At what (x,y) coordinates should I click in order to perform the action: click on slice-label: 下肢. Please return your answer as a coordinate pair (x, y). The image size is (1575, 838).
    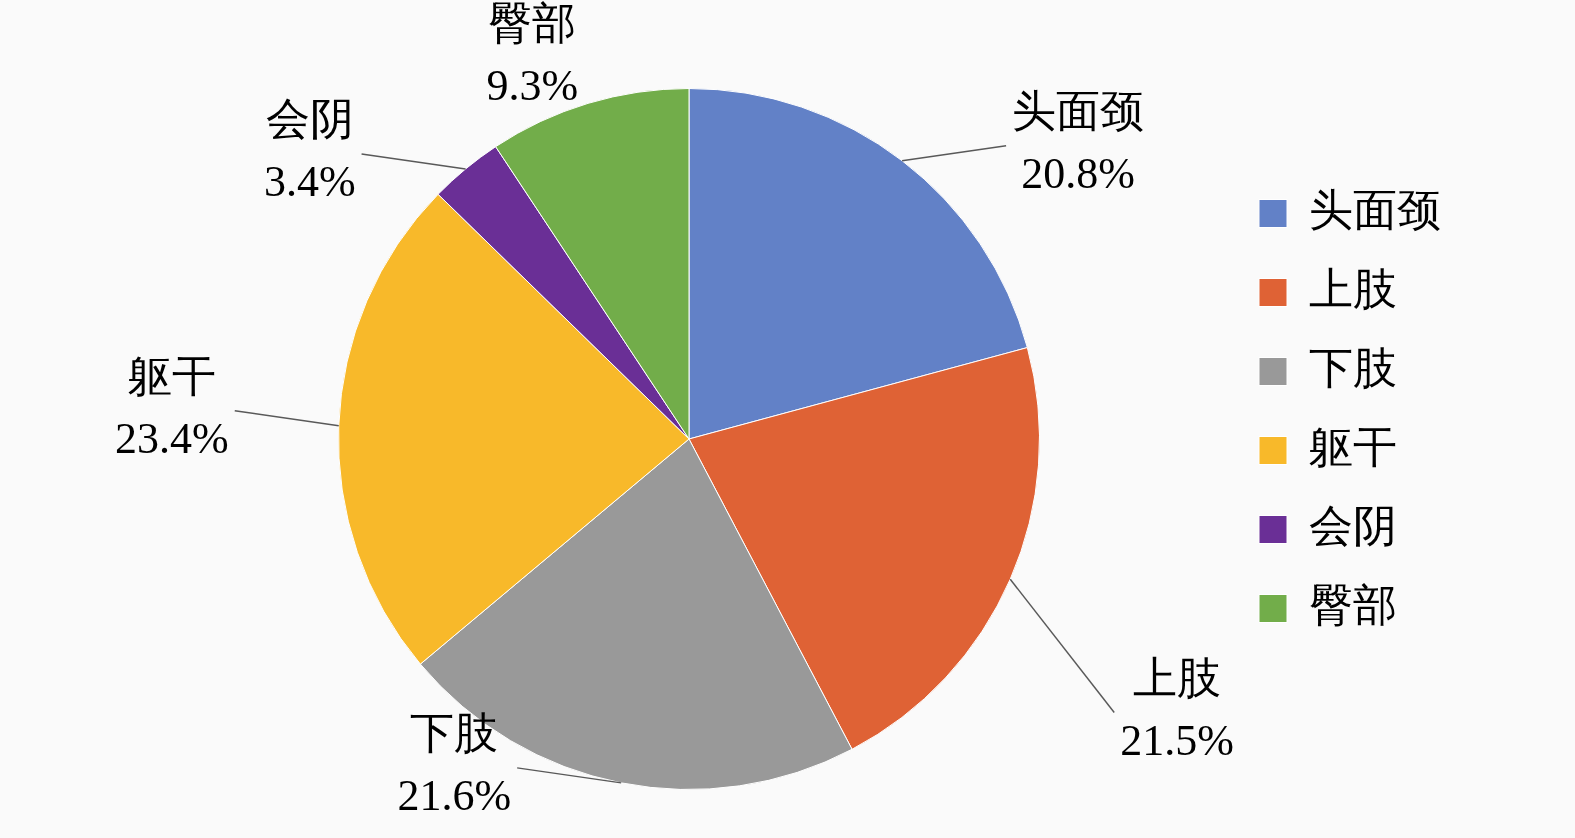
    Looking at the image, I should click on (454, 734).